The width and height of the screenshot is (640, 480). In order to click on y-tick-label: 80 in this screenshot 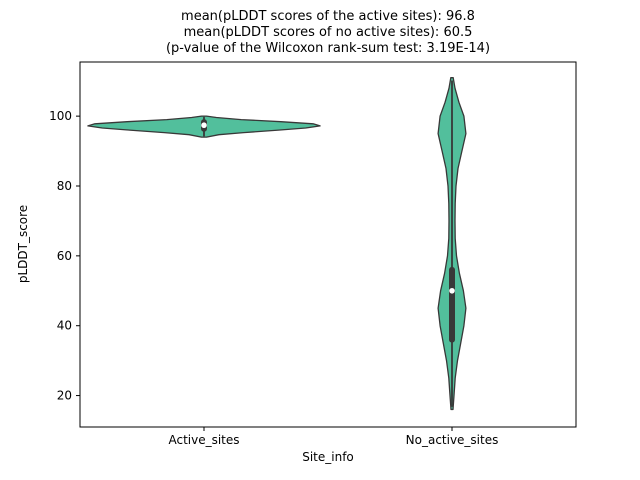, I will do `click(64, 186)`.